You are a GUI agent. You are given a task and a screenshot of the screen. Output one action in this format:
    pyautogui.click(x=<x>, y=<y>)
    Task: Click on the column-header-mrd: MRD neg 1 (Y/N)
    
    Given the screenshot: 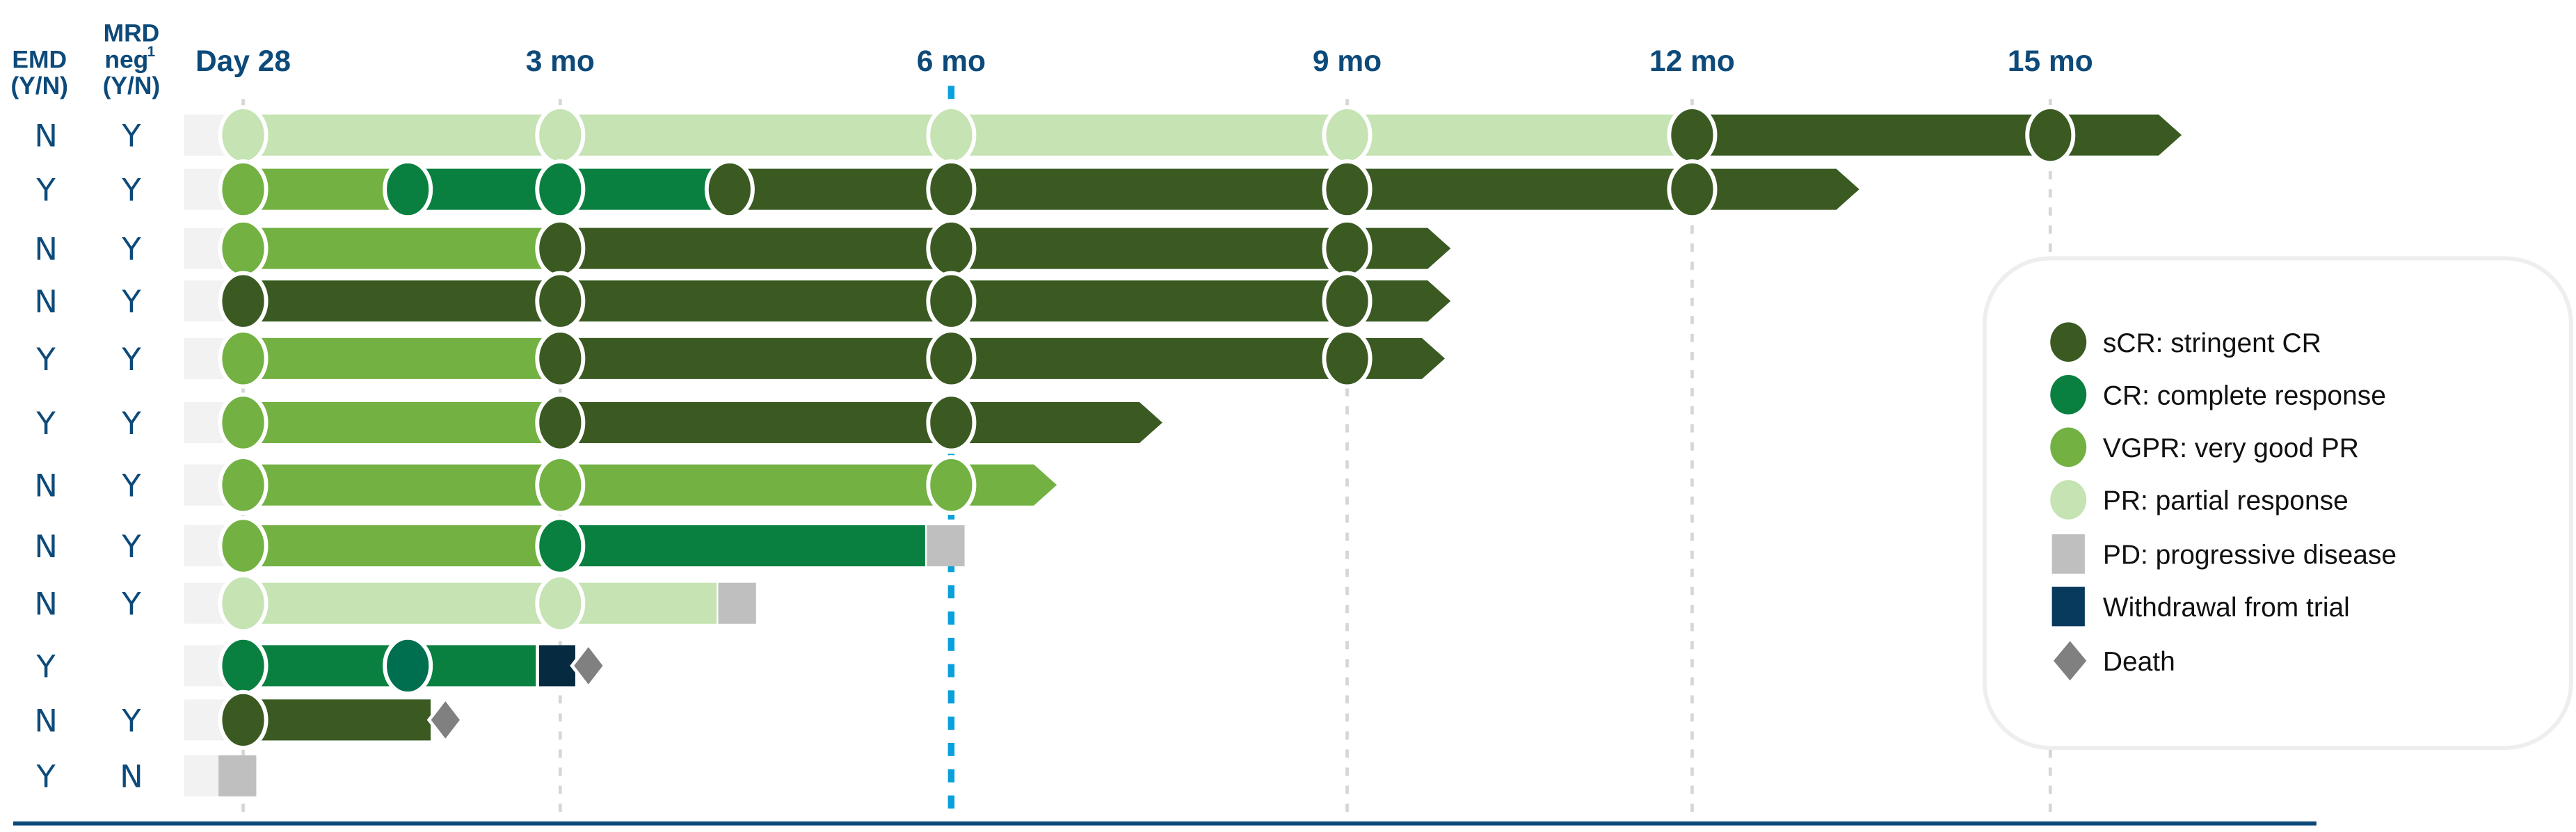 What is the action you would take?
    pyautogui.click(x=132, y=59)
    